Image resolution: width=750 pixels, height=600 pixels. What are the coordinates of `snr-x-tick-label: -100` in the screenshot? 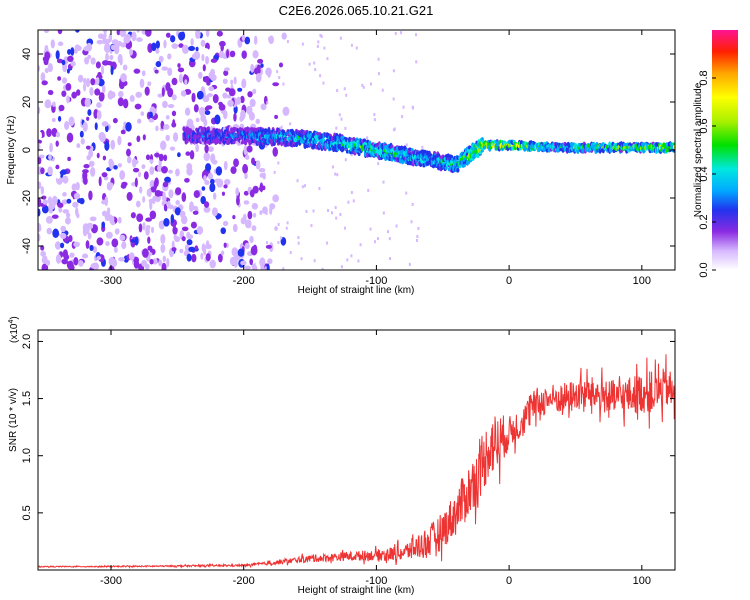 It's located at (376, 581).